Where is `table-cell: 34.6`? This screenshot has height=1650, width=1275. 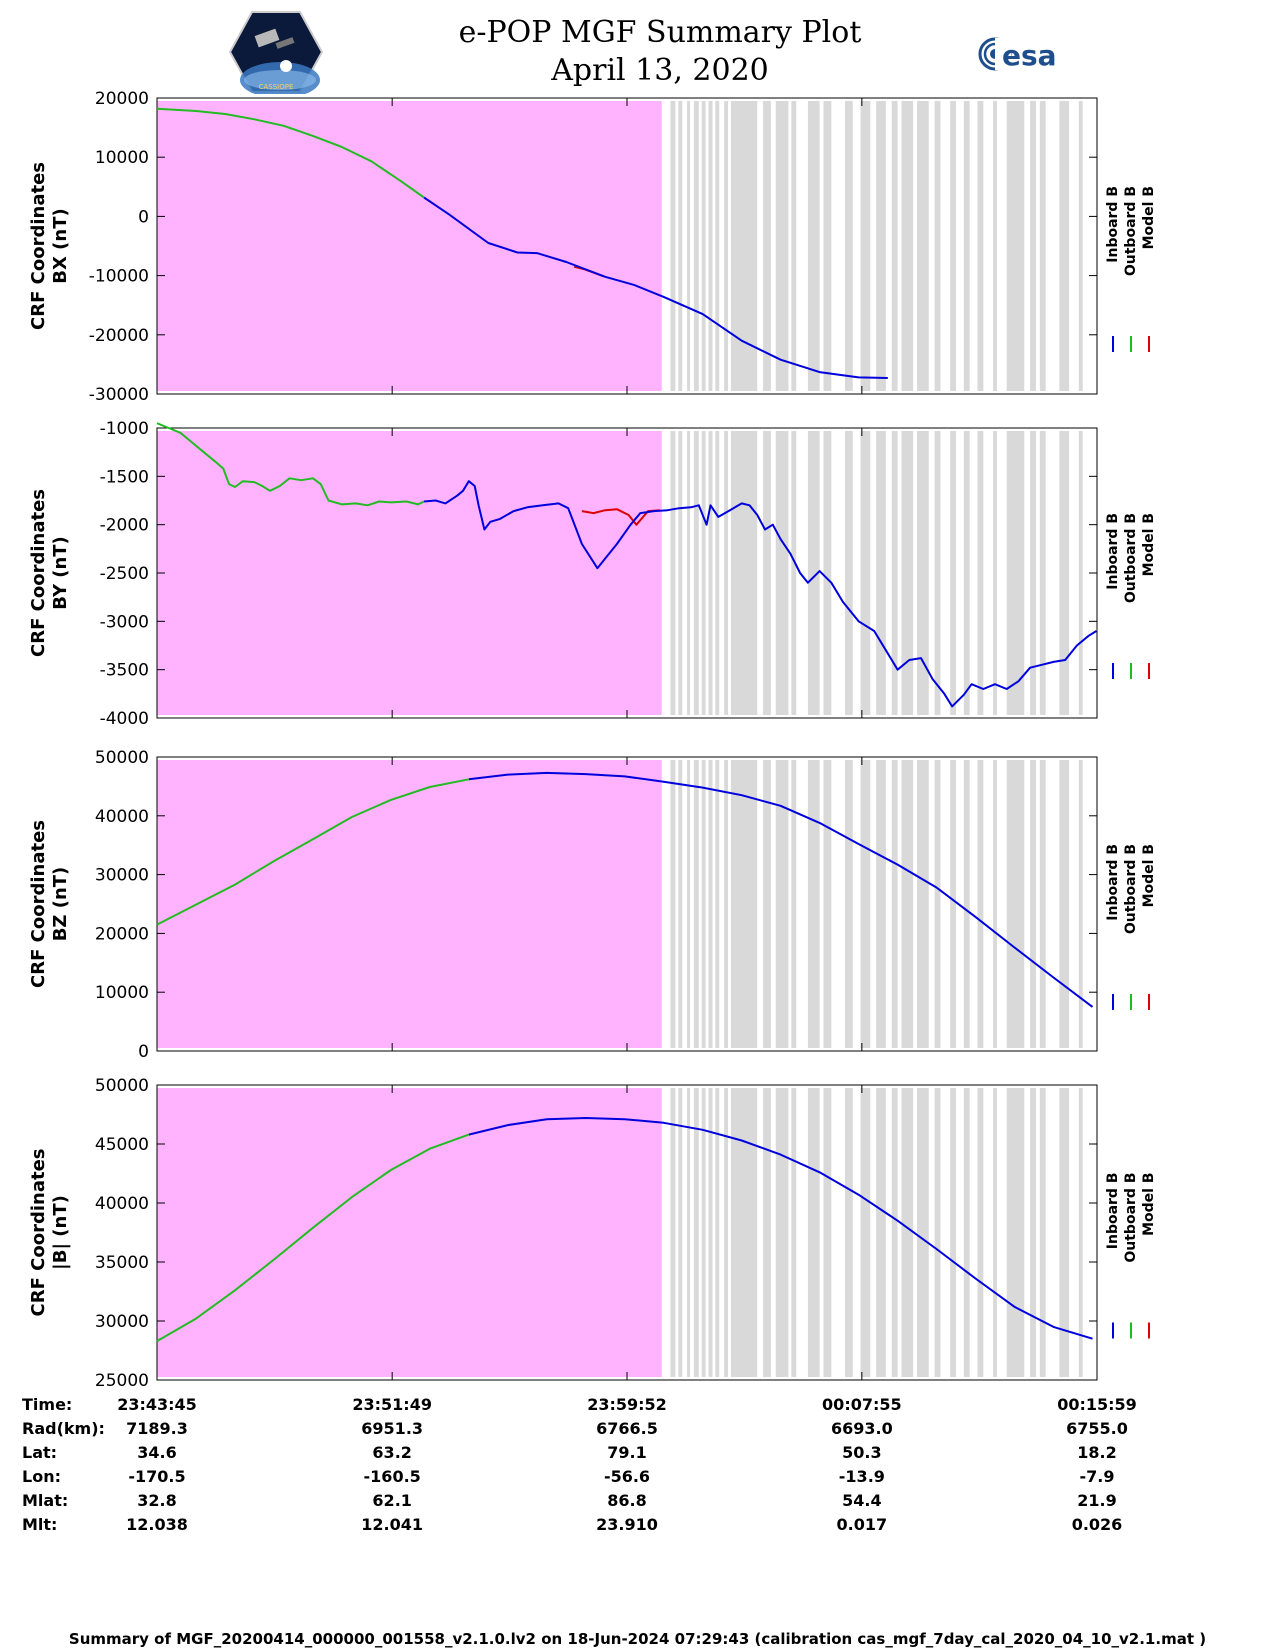 table-cell: 34.6 is located at coordinates (156, 1452).